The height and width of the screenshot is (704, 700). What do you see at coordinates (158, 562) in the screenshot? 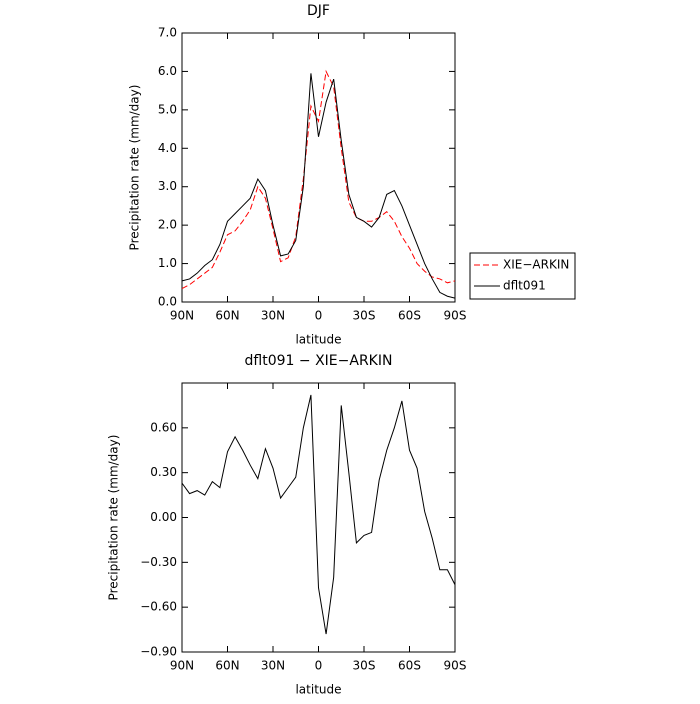
I see `y-tick-label: −0.30` at bounding box center [158, 562].